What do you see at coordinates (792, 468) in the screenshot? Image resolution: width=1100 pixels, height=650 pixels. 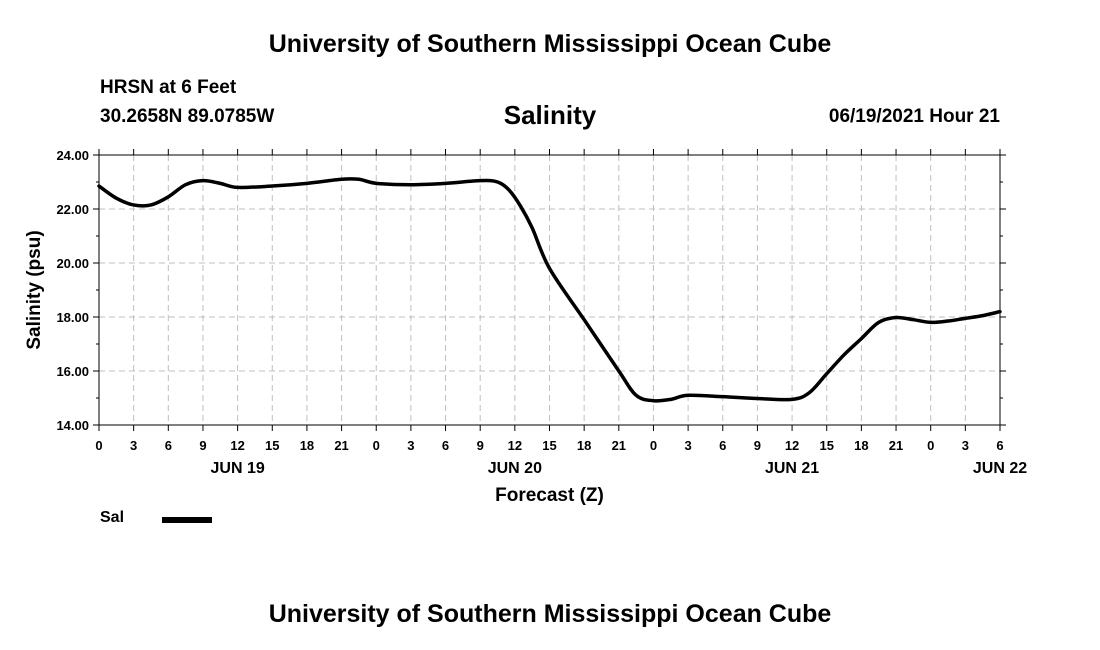 I see `date-label: JUN 21` at bounding box center [792, 468].